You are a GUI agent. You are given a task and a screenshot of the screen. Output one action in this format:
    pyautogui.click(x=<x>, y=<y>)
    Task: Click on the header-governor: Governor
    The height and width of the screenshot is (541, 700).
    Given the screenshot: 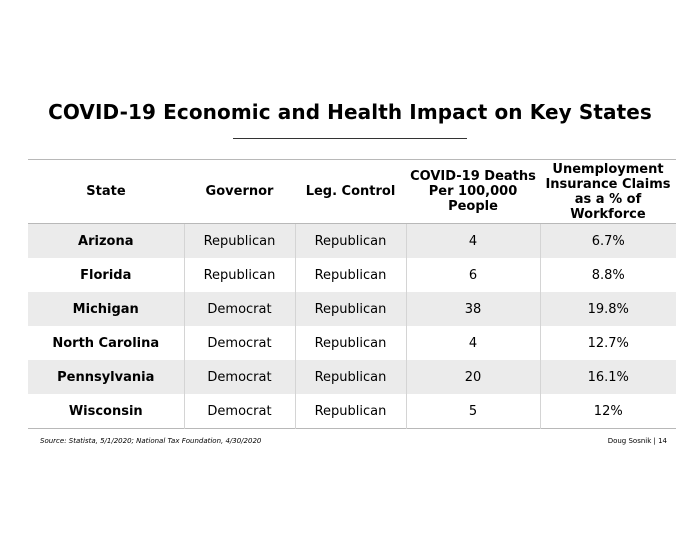 What is the action you would take?
    pyautogui.click(x=239, y=191)
    